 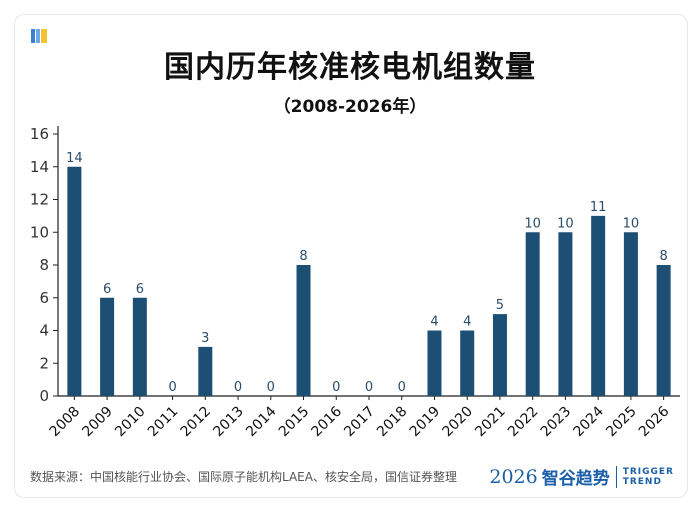 I want to click on x-tick-label: 2026, so click(x=654, y=421).